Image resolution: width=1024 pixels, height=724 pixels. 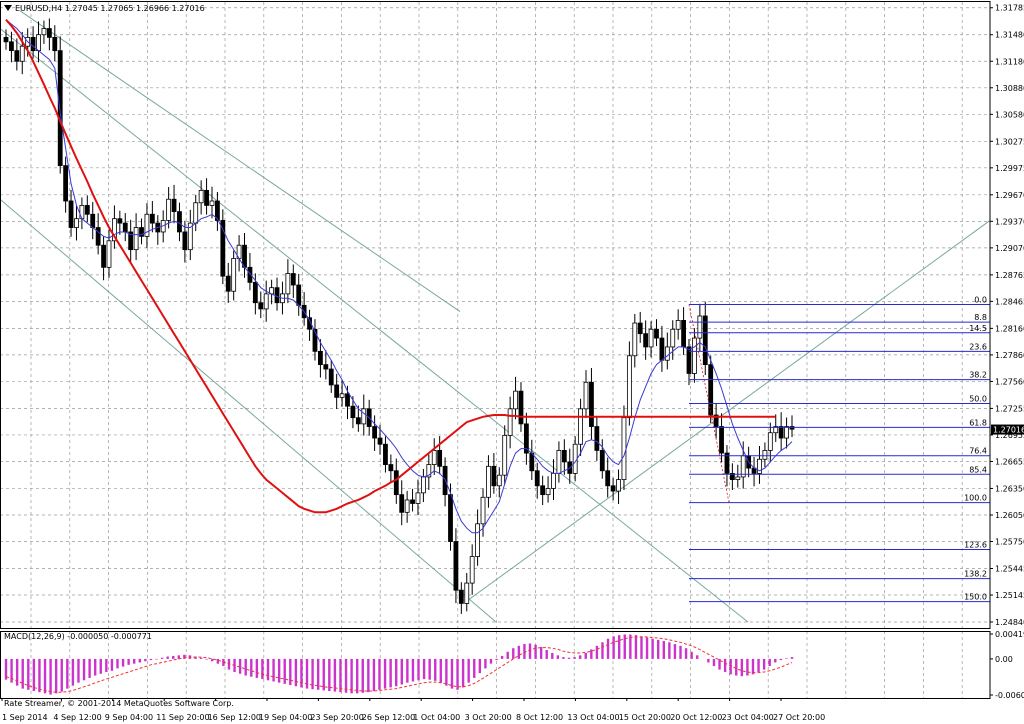 I want to click on macd-panel, so click(x=399, y=664).